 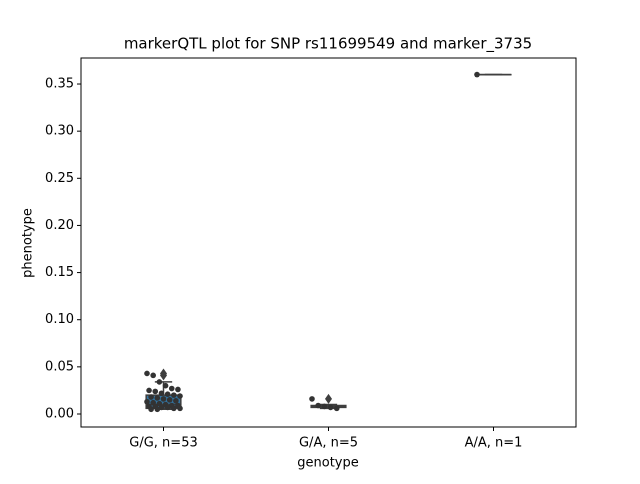 What do you see at coordinates (327, 463) in the screenshot?
I see `x-axis-label: genotype` at bounding box center [327, 463].